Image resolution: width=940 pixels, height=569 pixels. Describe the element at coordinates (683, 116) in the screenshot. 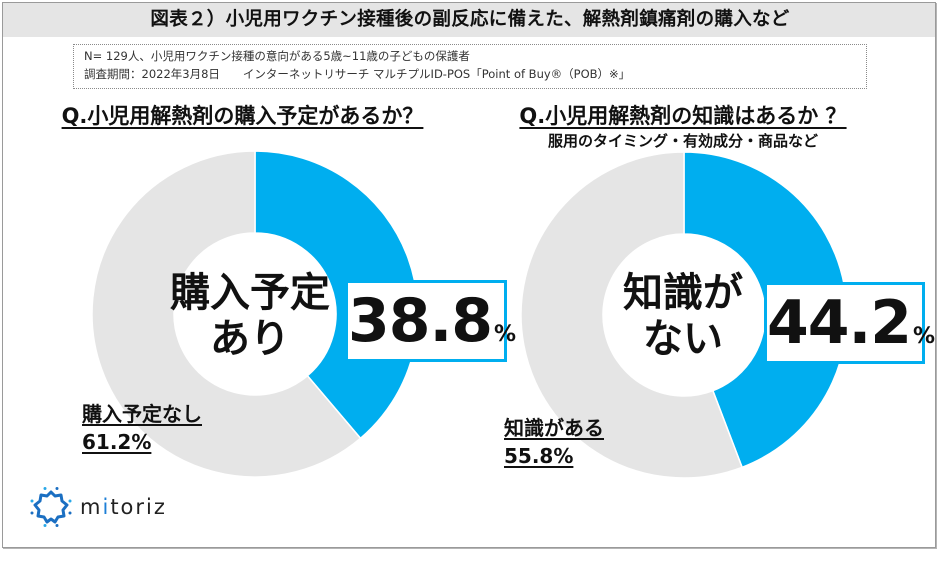

I see `right-question-title: Q.小児用解熱剤の知識はあるか ？` at that location.